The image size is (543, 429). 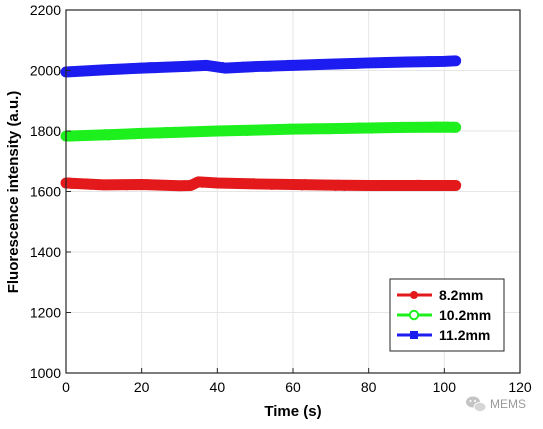 I want to click on legend-label: 10.2mm, so click(x=465, y=315).